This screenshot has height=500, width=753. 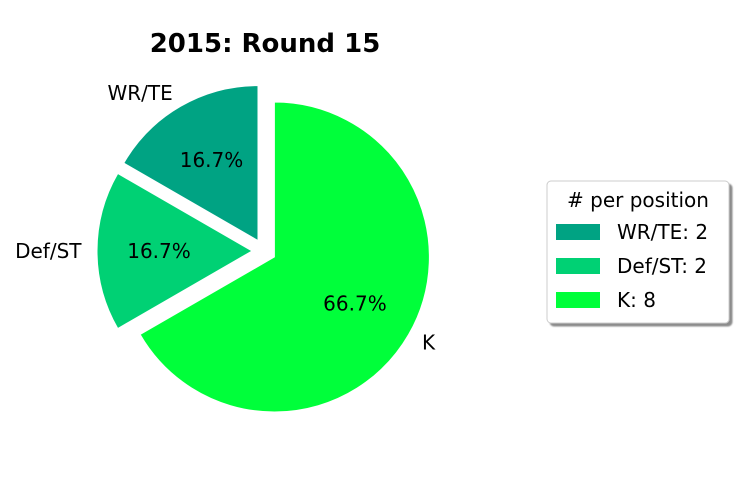 I want to click on legend-label-def-st: Def/ST: 2, so click(x=662, y=266).